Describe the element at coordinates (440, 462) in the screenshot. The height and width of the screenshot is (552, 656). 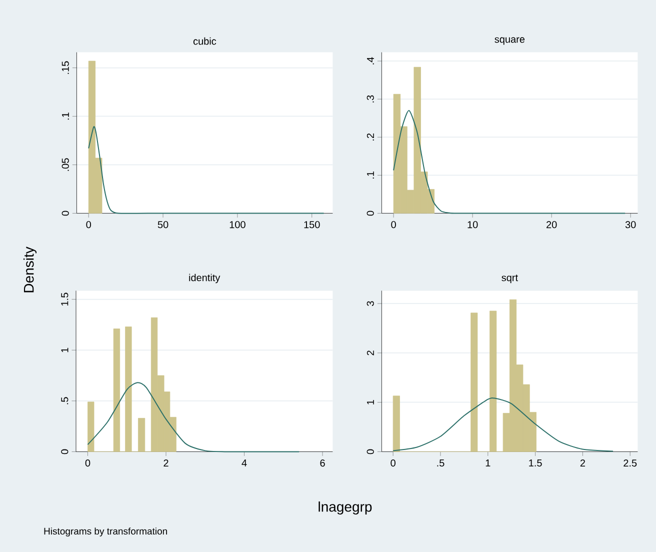
I see `x-tick-label: .5` at that location.